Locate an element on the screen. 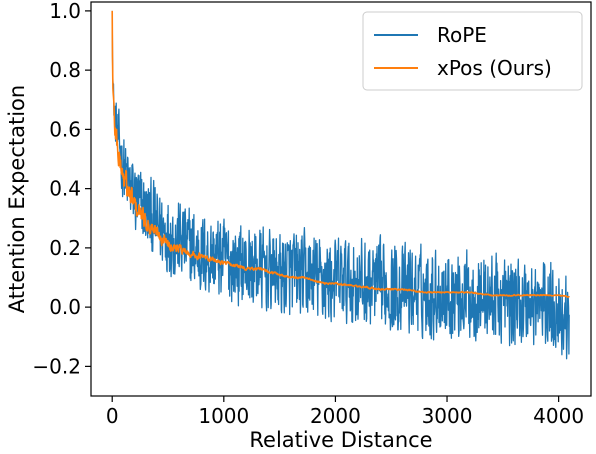 The image size is (596, 454). y-tick-label: 0.6 is located at coordinates (65, 129).